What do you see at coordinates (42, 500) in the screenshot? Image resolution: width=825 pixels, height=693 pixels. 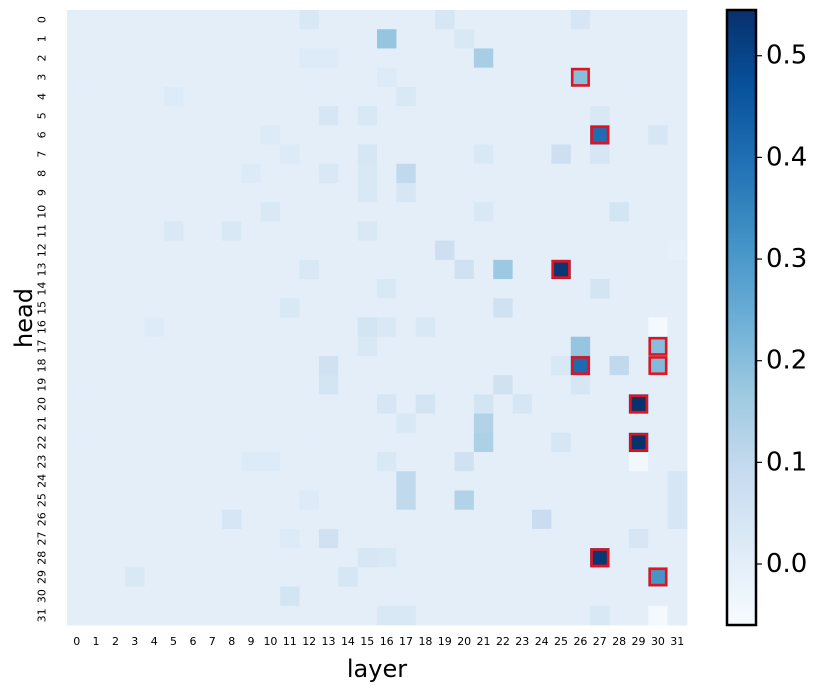 I see `y-tick-label: 25` at bounding box center [42, 500].